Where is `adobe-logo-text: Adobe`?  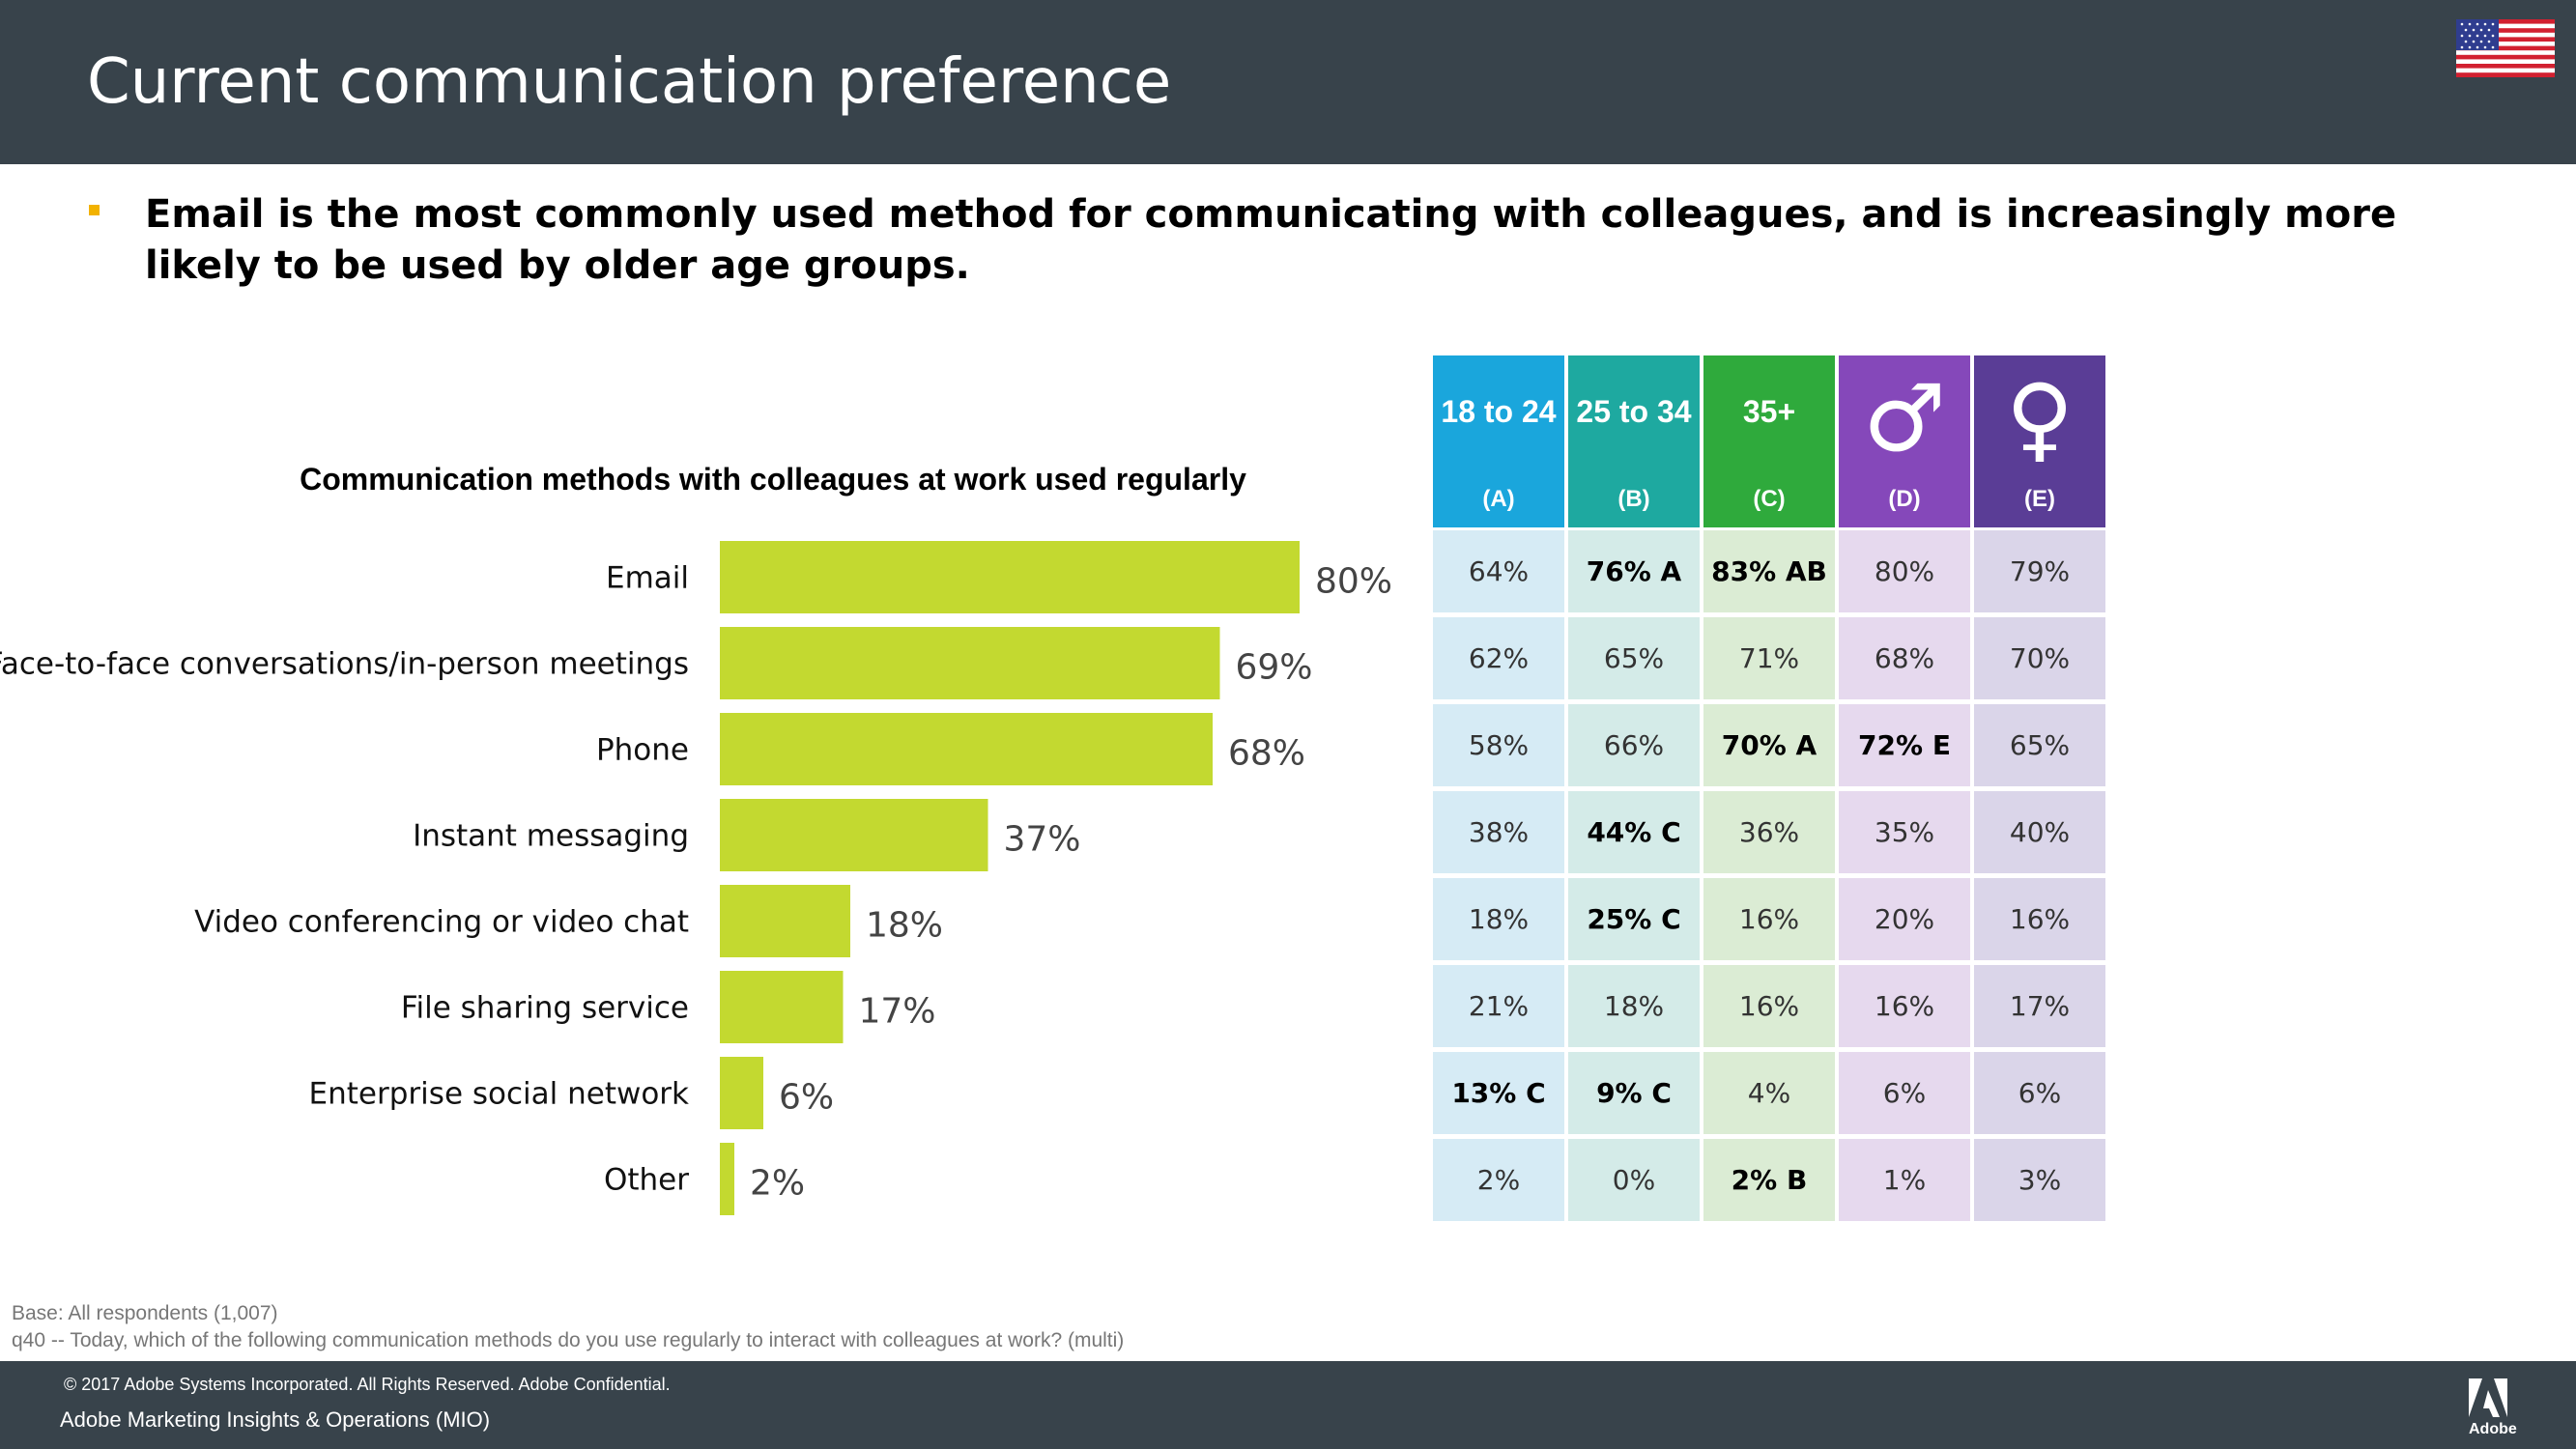 adobe-logo-text: Adobe is located at coordinates (2493, 1429).